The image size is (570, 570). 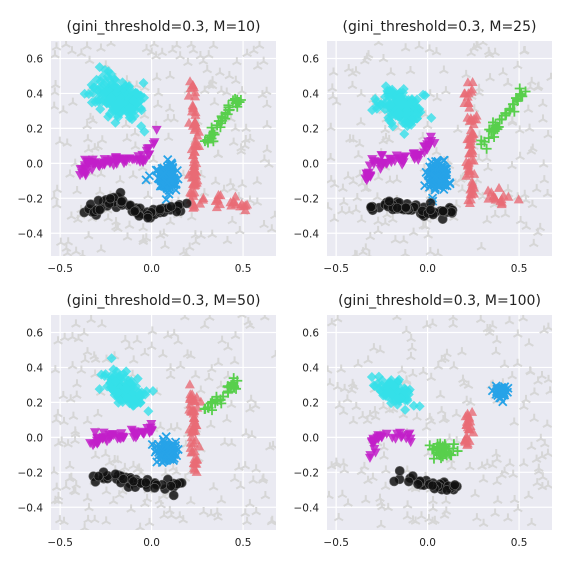 I want to click on points-layer, so click(x=439, y=422).